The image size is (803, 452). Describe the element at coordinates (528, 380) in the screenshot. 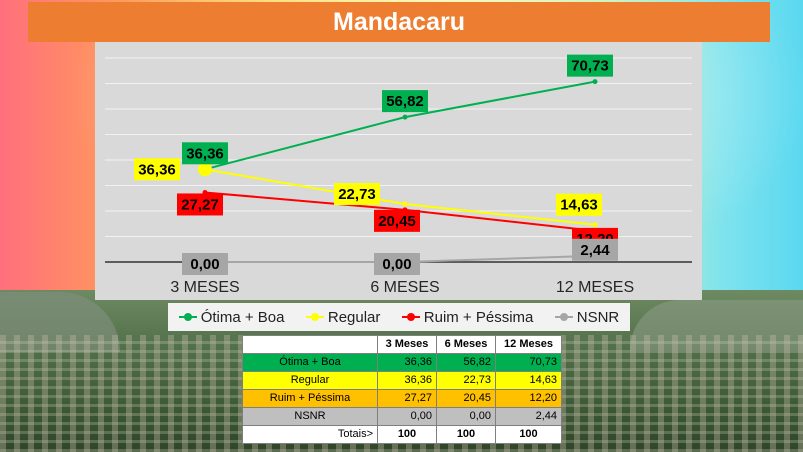

I see `table-cell: 14,63` at that location.